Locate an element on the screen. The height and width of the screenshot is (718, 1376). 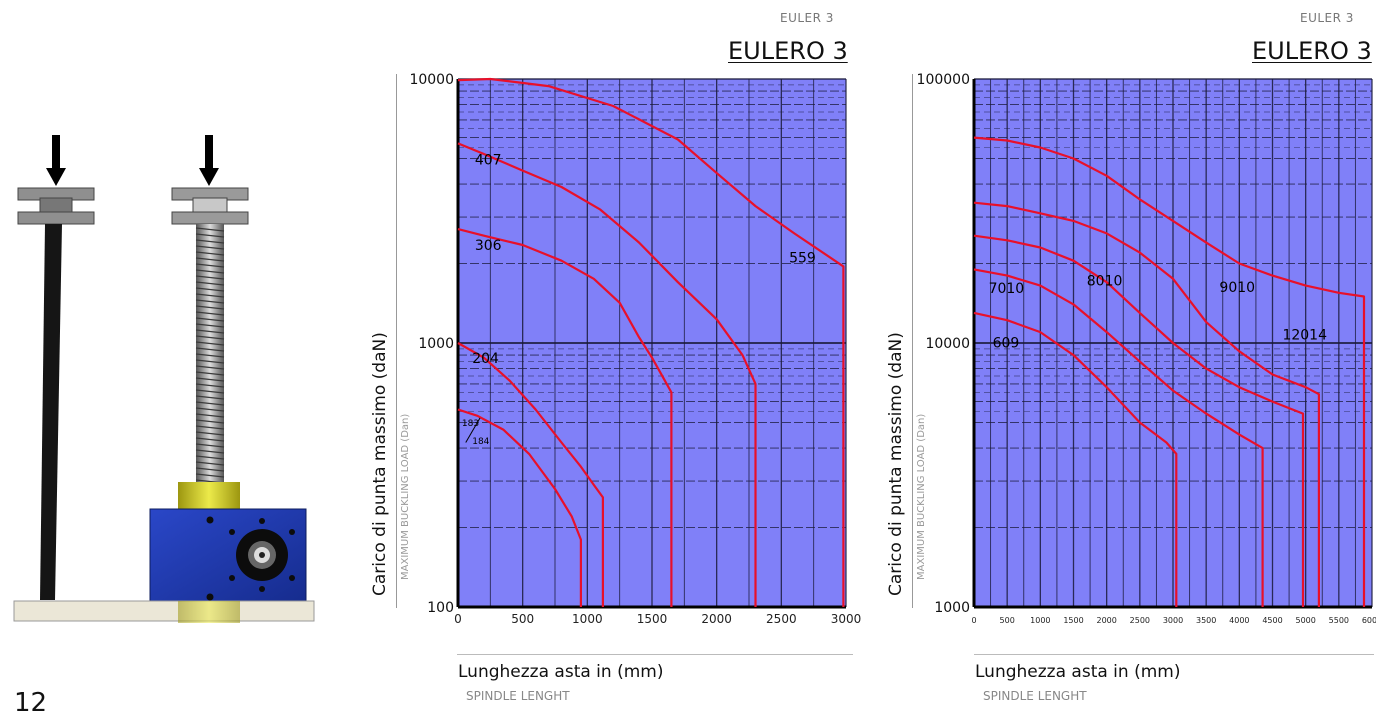
chart1-x-tick-label: 2500 is located at coordinates (781, 619).